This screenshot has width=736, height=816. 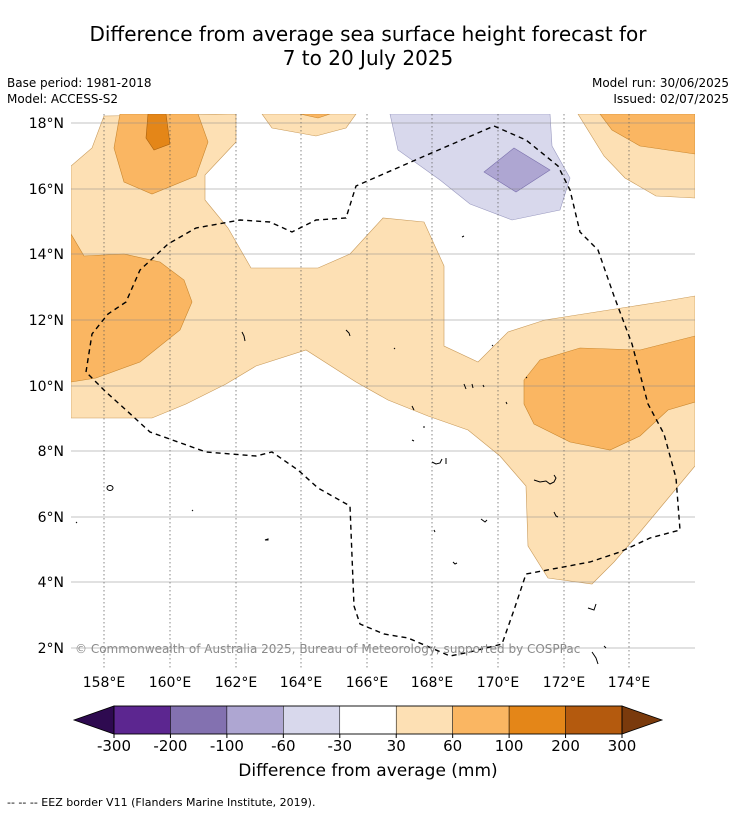 I want to click on colorbar-tick-label: -30, so click(x=340, y=746).